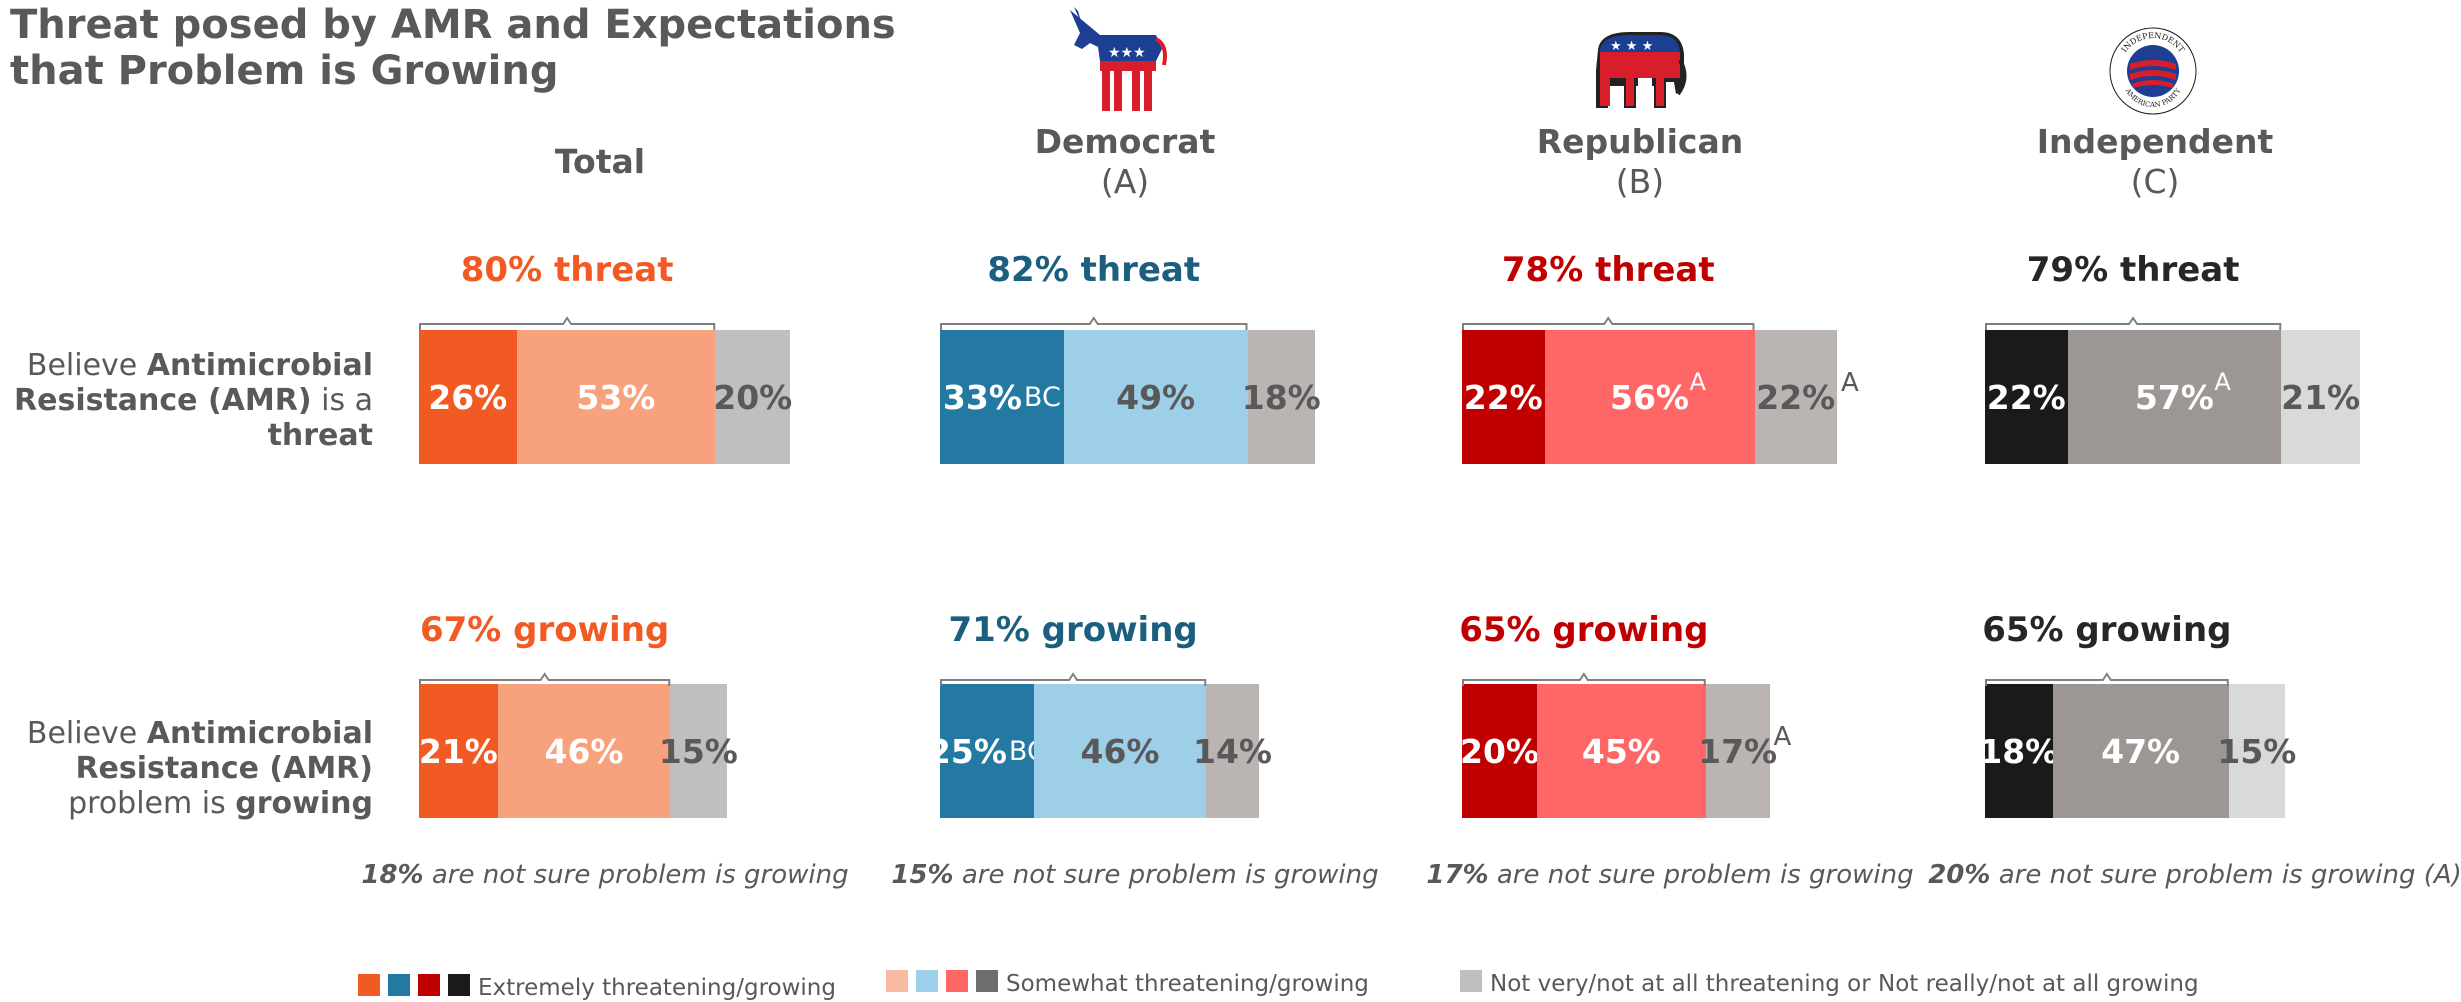  I want to click on bar-dem-threat-seg2: 18%, so click(1281, 397).